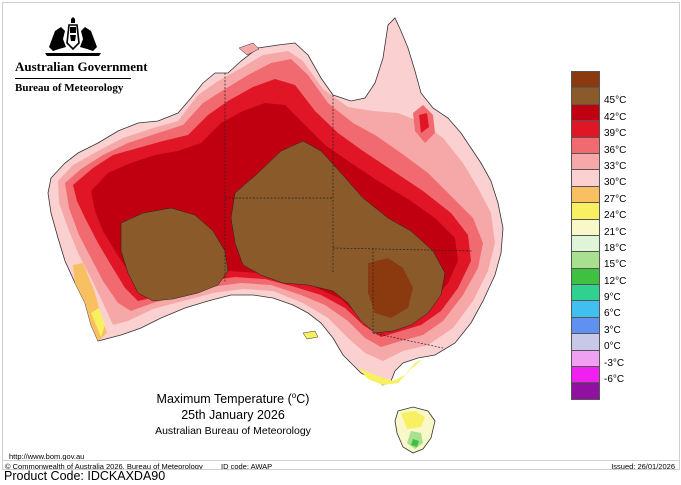  What do you see at coordinates (615, 117) in the screenshot?
I see `legend-label: 42°C` at bounding box center [615, 117].